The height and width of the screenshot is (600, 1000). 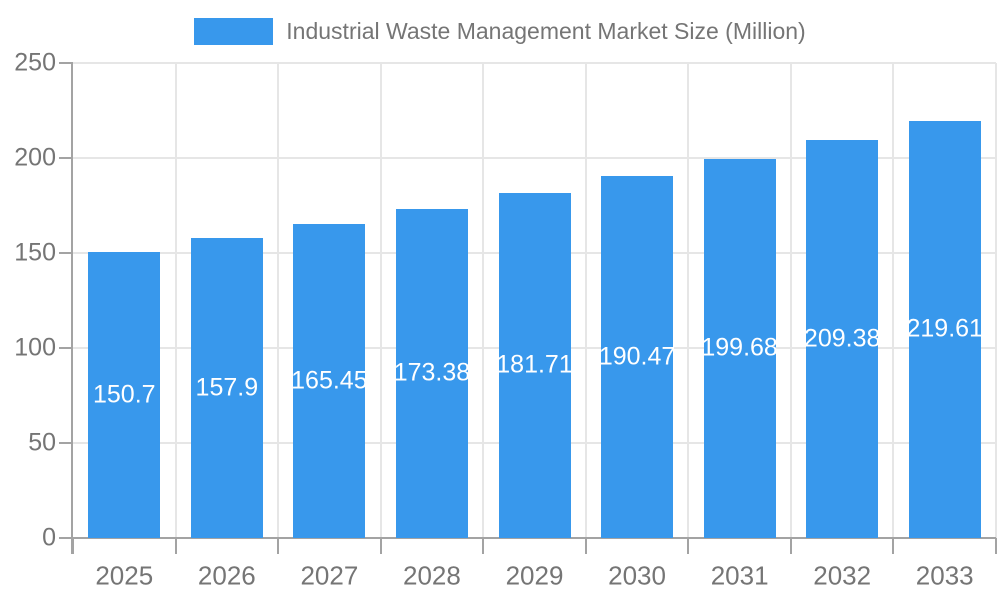 What do you see at coordinates (124, 575) in the screenshot?
I see `x-axis-tick-label-2025: 2025` at bounding box center [124, 575].